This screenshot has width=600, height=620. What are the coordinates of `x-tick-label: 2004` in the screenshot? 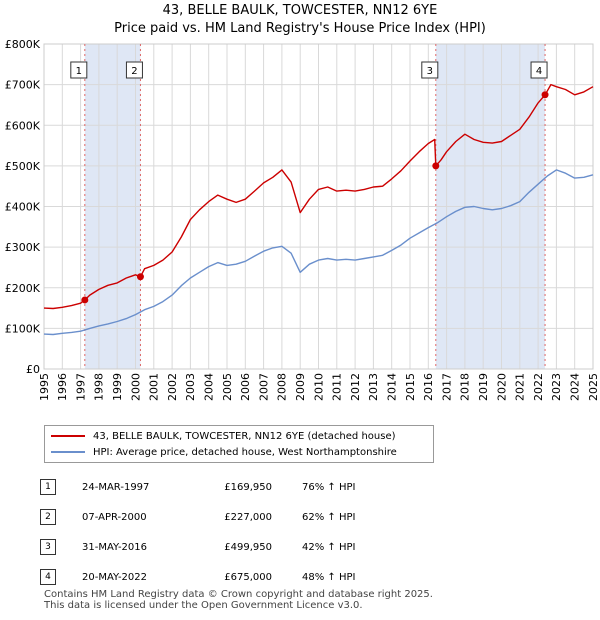 It's located at (209, 387).